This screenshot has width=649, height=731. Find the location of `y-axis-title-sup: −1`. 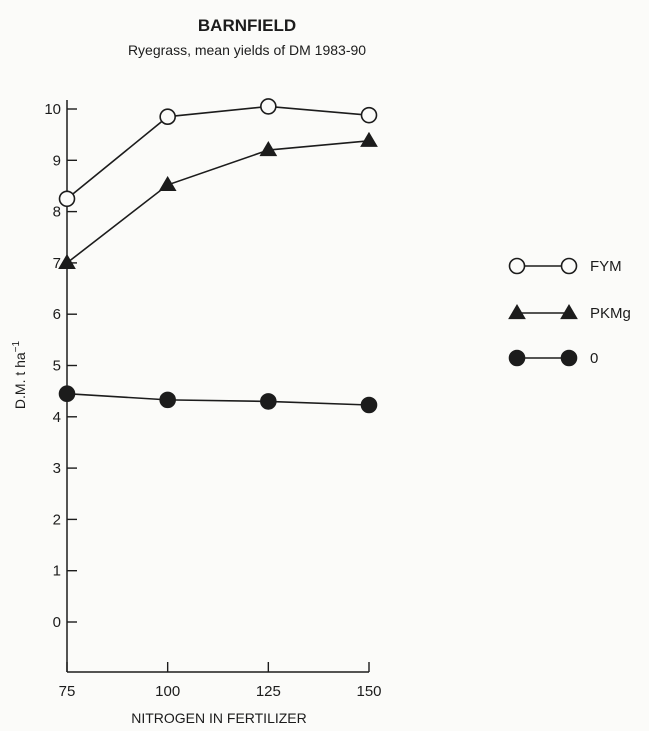

y-axis-title-sup: −1 is located at coordinates (16, 346).